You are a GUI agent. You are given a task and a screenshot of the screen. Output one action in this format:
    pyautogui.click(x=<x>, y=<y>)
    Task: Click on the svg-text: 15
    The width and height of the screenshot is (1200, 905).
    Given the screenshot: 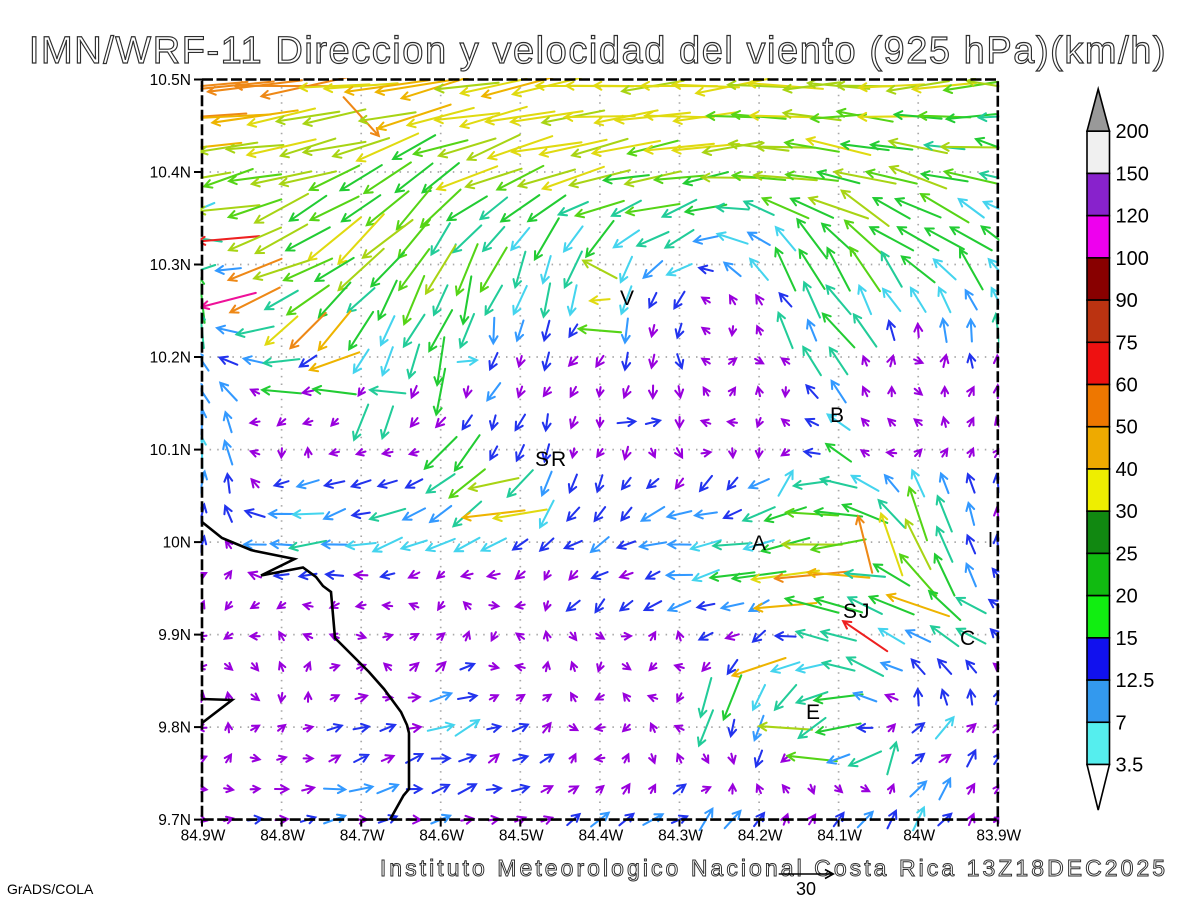 What is the action you would take?
    pyautogui.click(x=1127, y=639)
    